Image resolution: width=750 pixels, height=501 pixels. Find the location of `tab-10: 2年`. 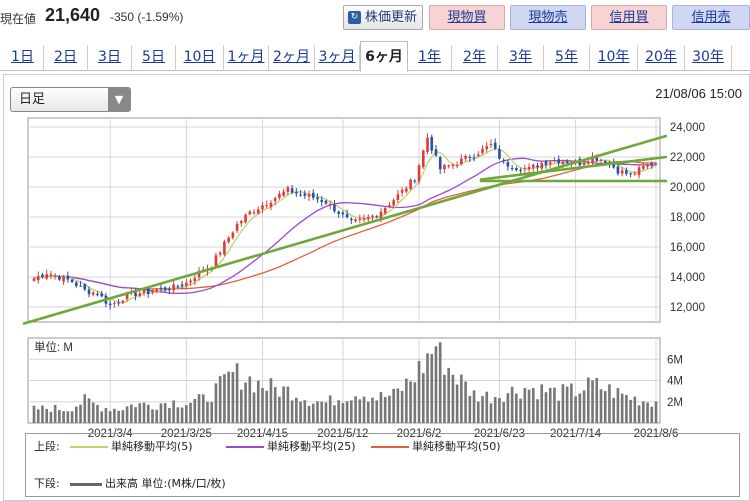

tab-10: 2年 is located at coordinates (475, 58).